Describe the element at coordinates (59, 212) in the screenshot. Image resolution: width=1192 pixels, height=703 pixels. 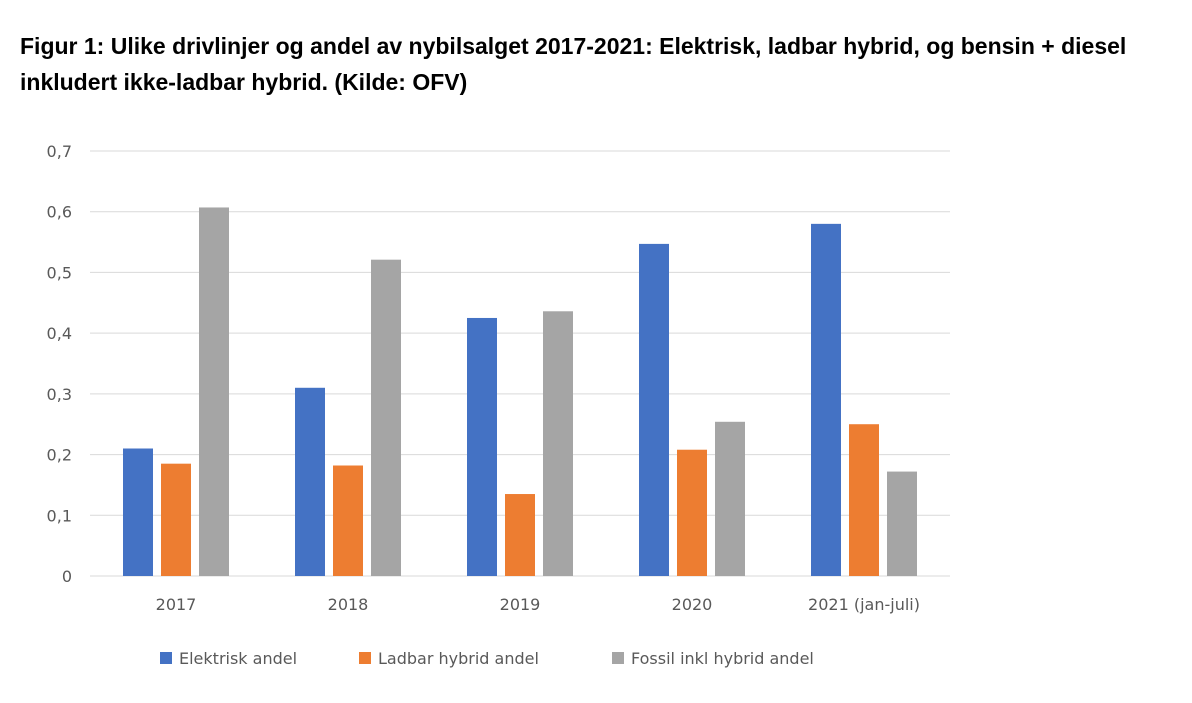
I see `y-tick-label: 0,6` at that location.